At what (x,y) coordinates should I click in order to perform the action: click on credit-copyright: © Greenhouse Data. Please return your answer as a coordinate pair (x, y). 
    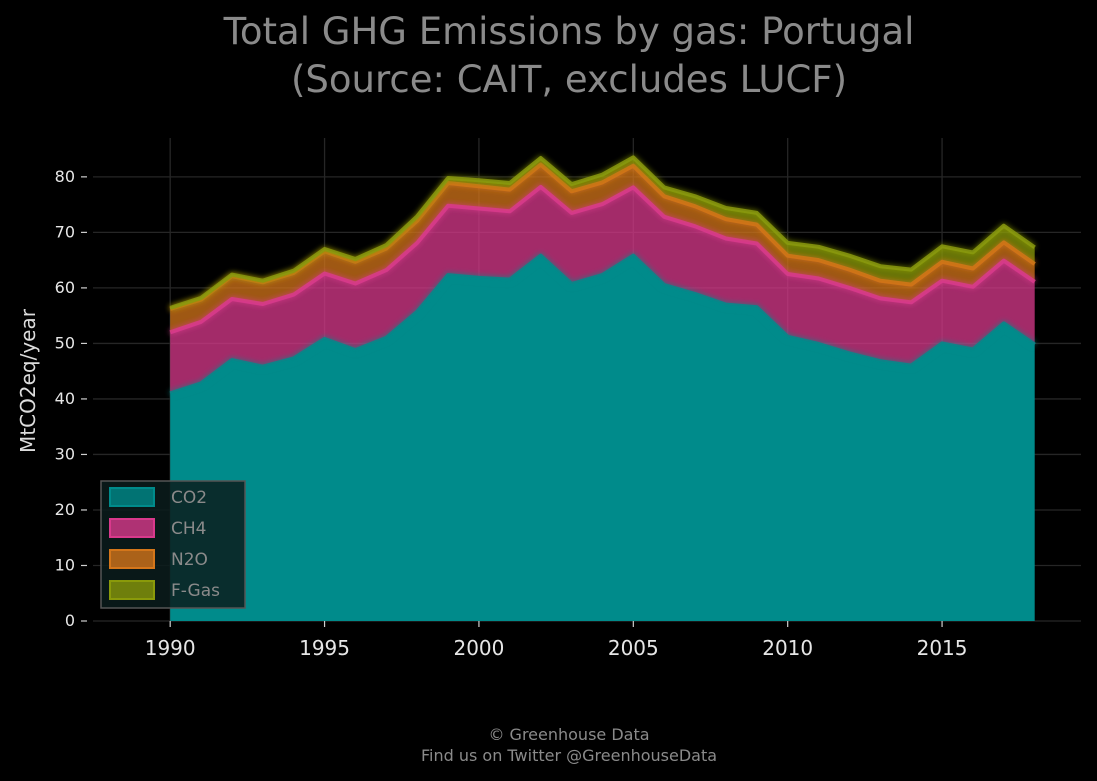
    Looking at the image, I should click on (569, 734).